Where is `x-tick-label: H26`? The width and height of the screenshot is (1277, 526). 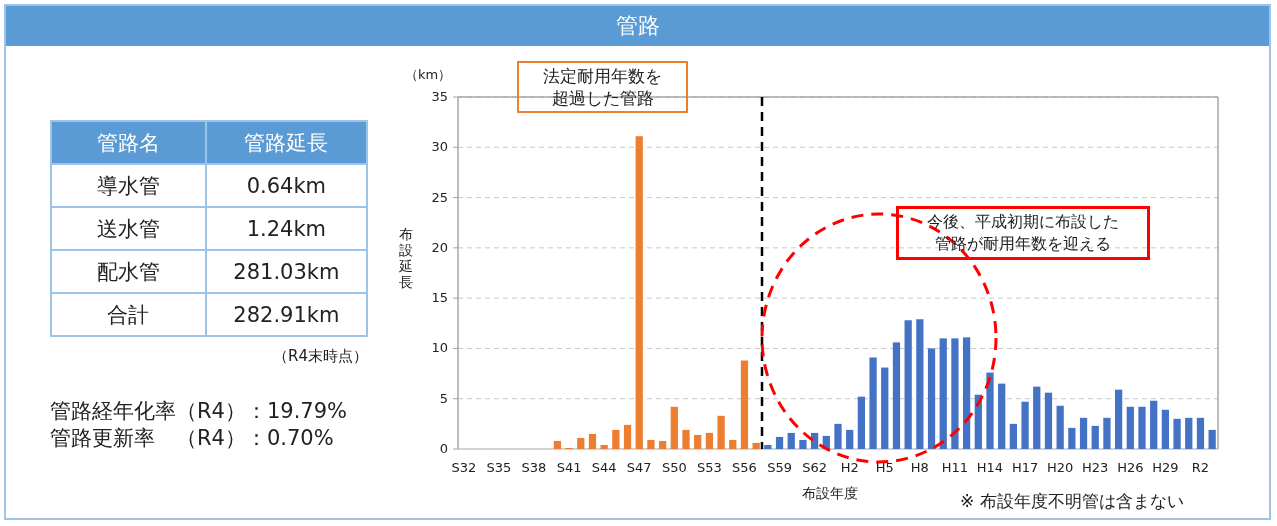
x-tick-label: H26 is located at coordinates (1130, 467).